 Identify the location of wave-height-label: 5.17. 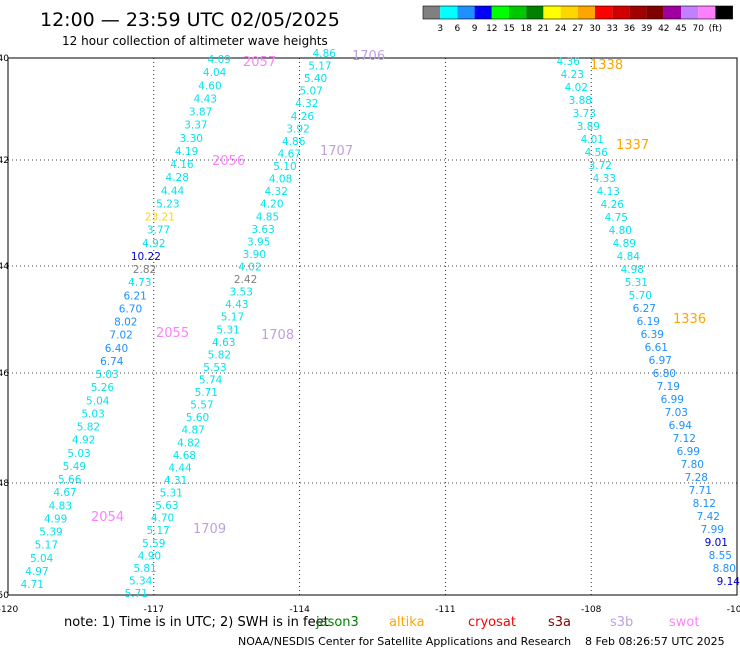
(319, 67).